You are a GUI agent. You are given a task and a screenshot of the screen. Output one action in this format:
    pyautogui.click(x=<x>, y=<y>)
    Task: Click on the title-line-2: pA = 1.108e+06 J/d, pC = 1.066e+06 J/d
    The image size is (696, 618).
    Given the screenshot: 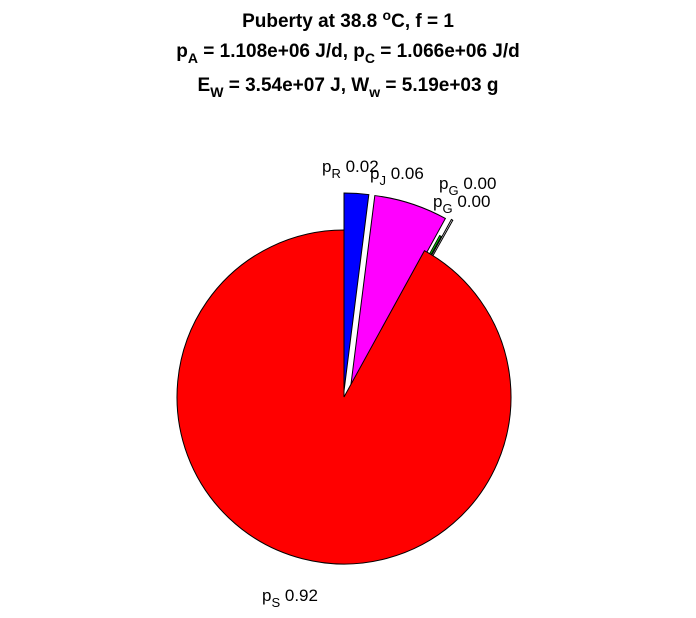 What is the action you would take?
    pyautogui.click(x=348, y=53)
    